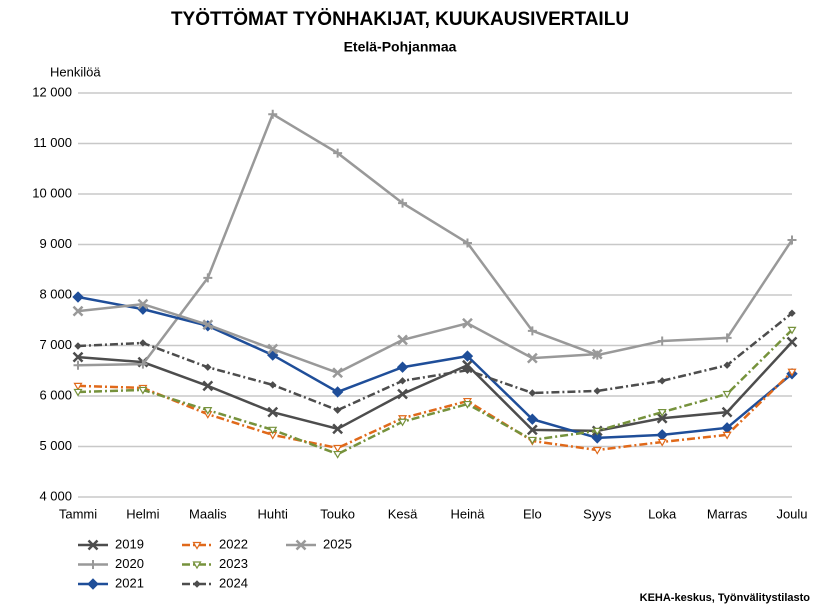  Describe the element at coordinates (467, 513) in the screenshot. I see `x-tick-label: Heinä` at that location.